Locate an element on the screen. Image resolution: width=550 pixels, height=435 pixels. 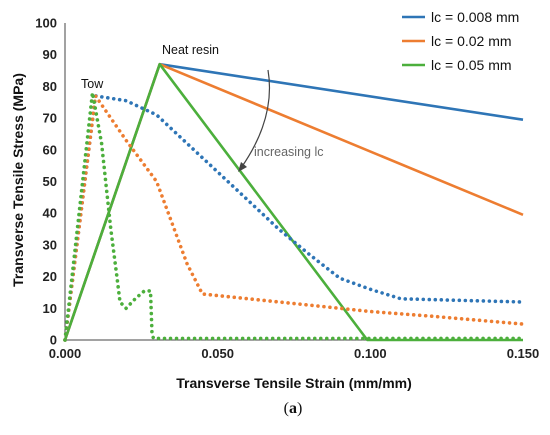
x-tick-label: 0.000 is located at coordinates (65, 353).